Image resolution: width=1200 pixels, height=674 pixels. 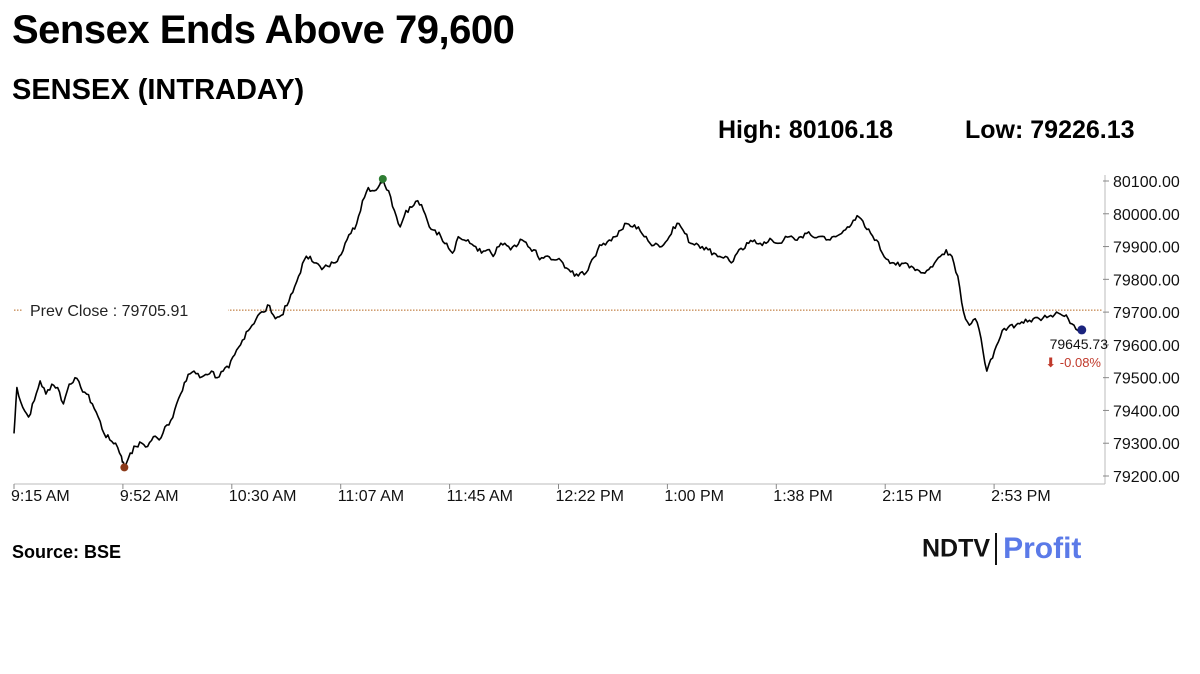 What do you see at coordinates (806, 130) in the screenshot?
I see `high-value: High: 80106.18` at bounding box center [806, 130].